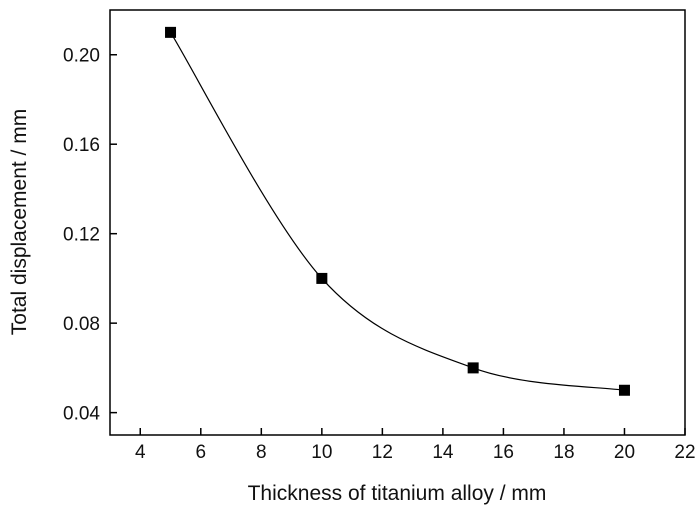 The width and height of the screenshot is (700, 512). Describe the element at coordinates (321, 452) in the screenshot. I see `x-tick-label: 10` at that location.